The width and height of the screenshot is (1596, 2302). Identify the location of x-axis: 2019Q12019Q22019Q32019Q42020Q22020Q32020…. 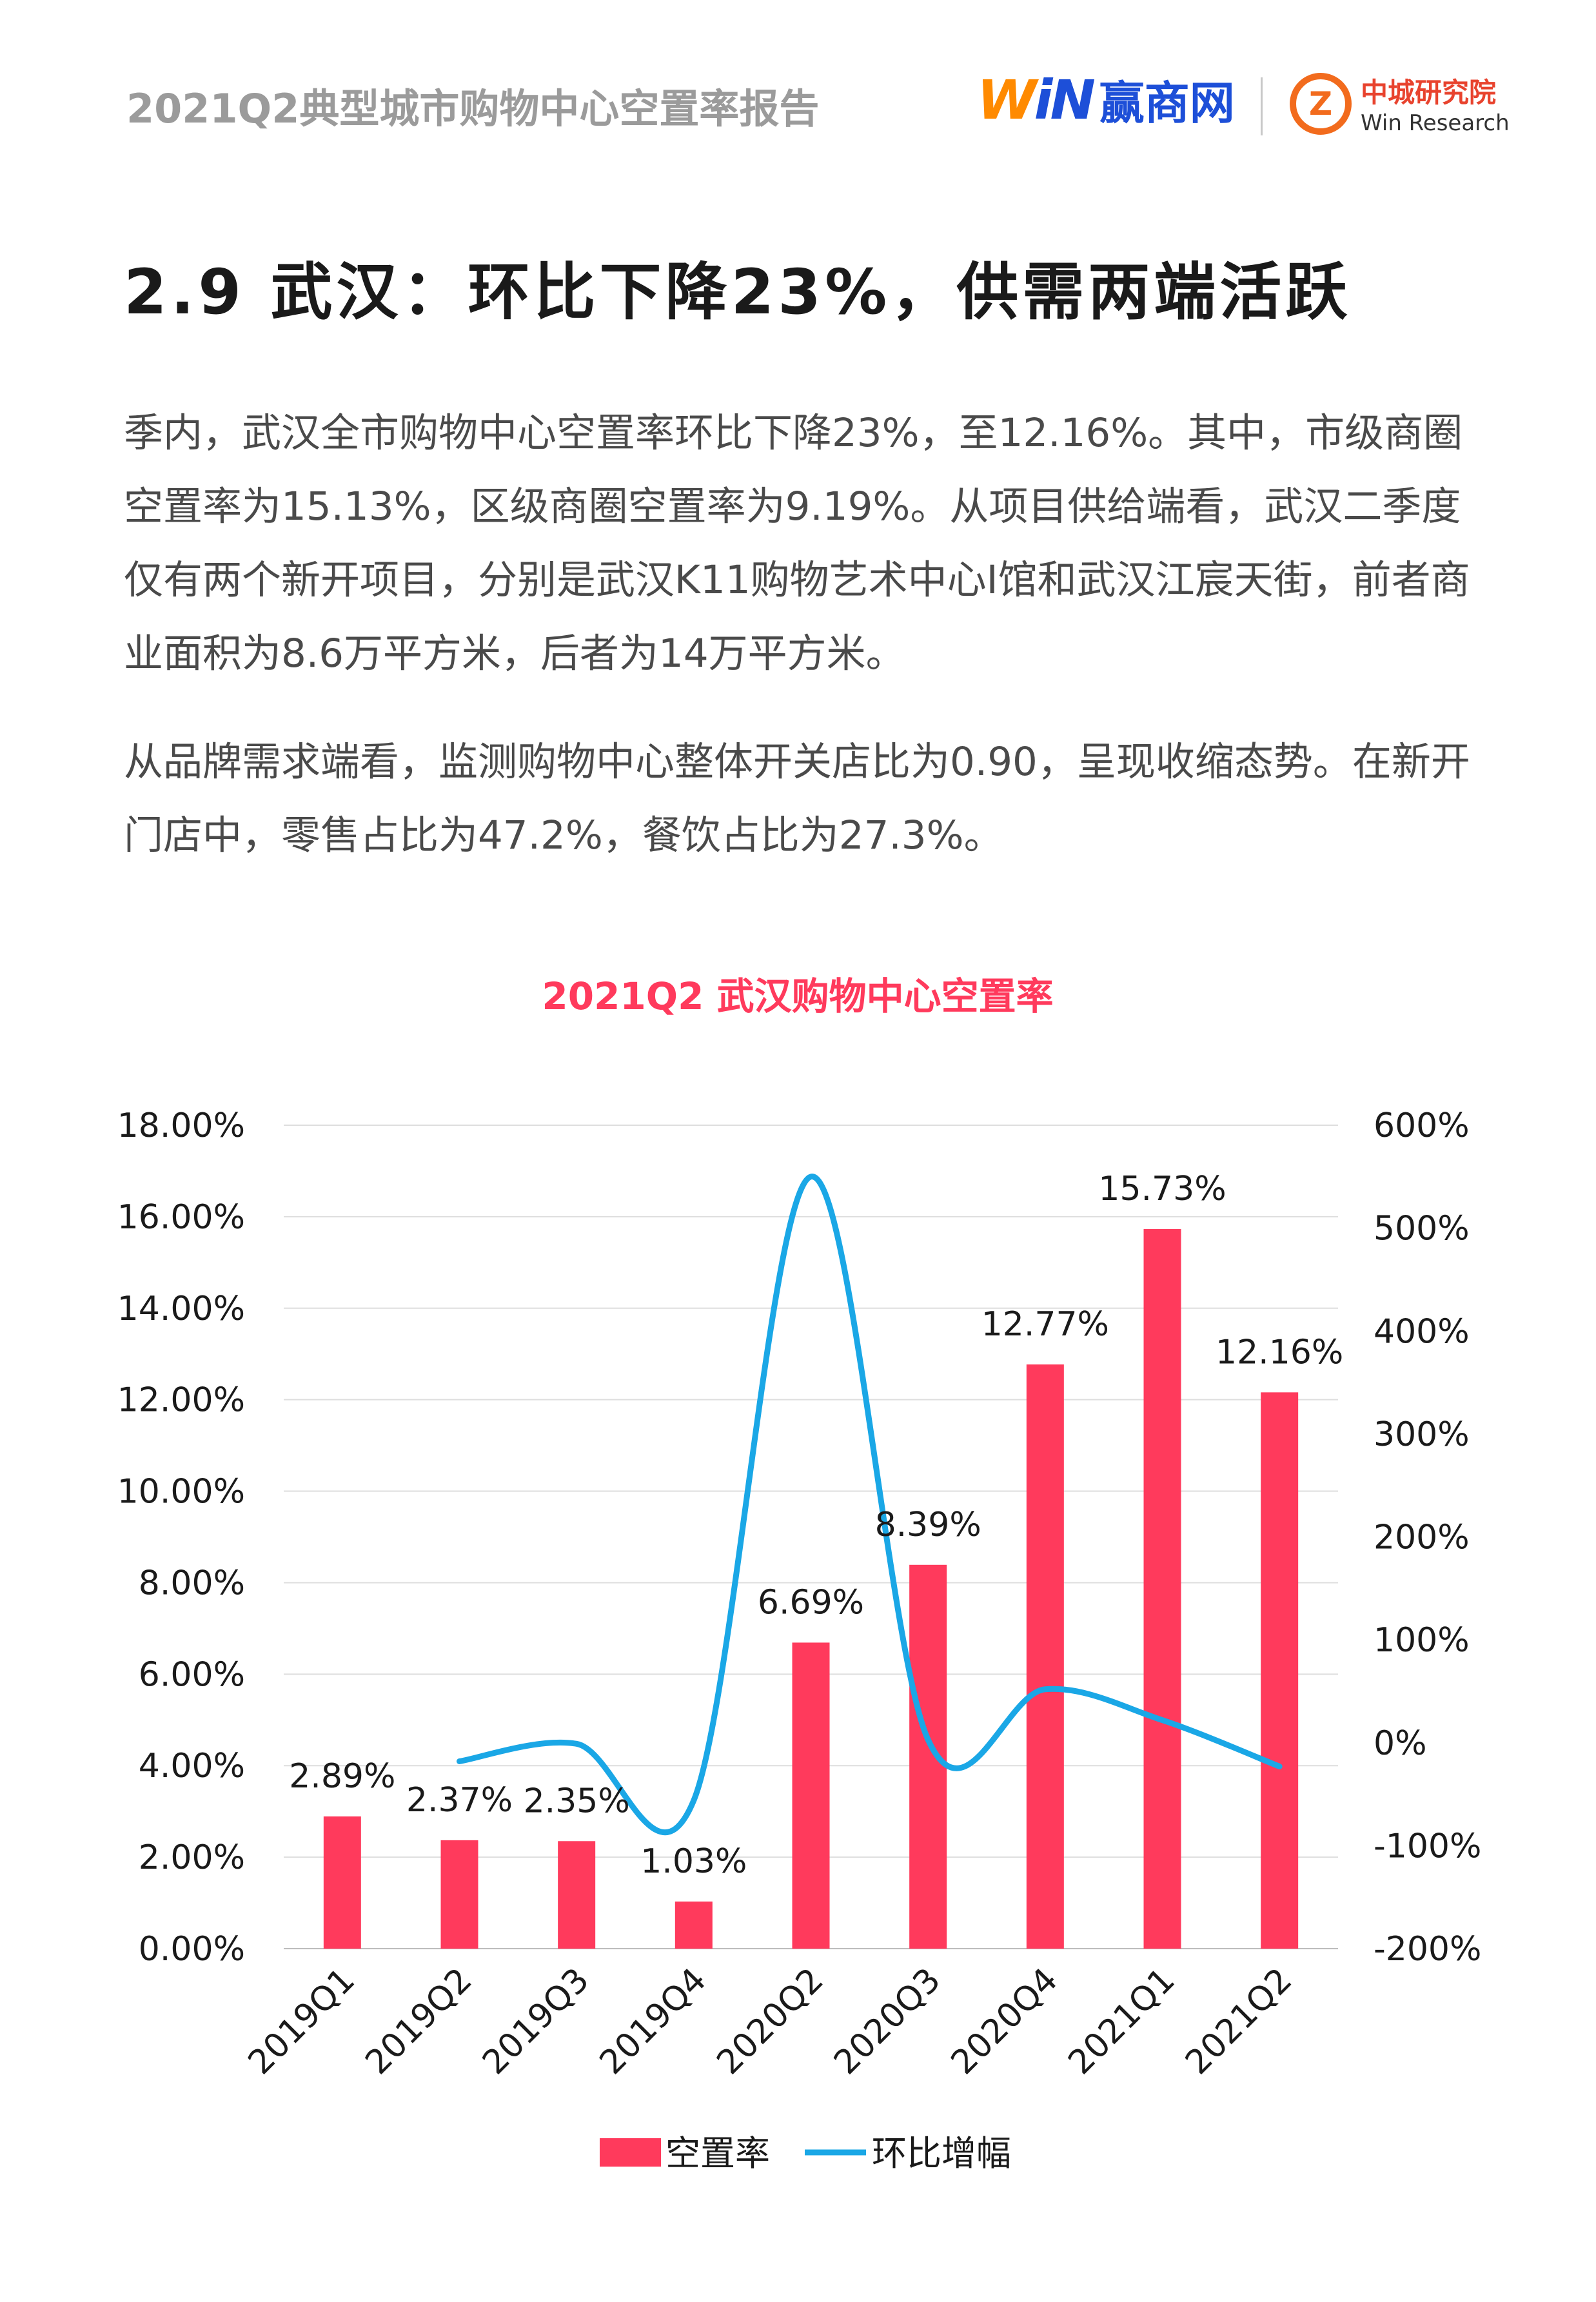
(771, 2021).